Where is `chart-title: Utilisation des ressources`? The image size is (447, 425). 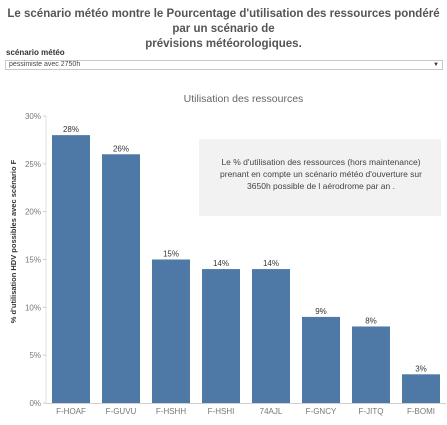
chart-title: Utilisation des ressources is located at coordinates (243, 99).